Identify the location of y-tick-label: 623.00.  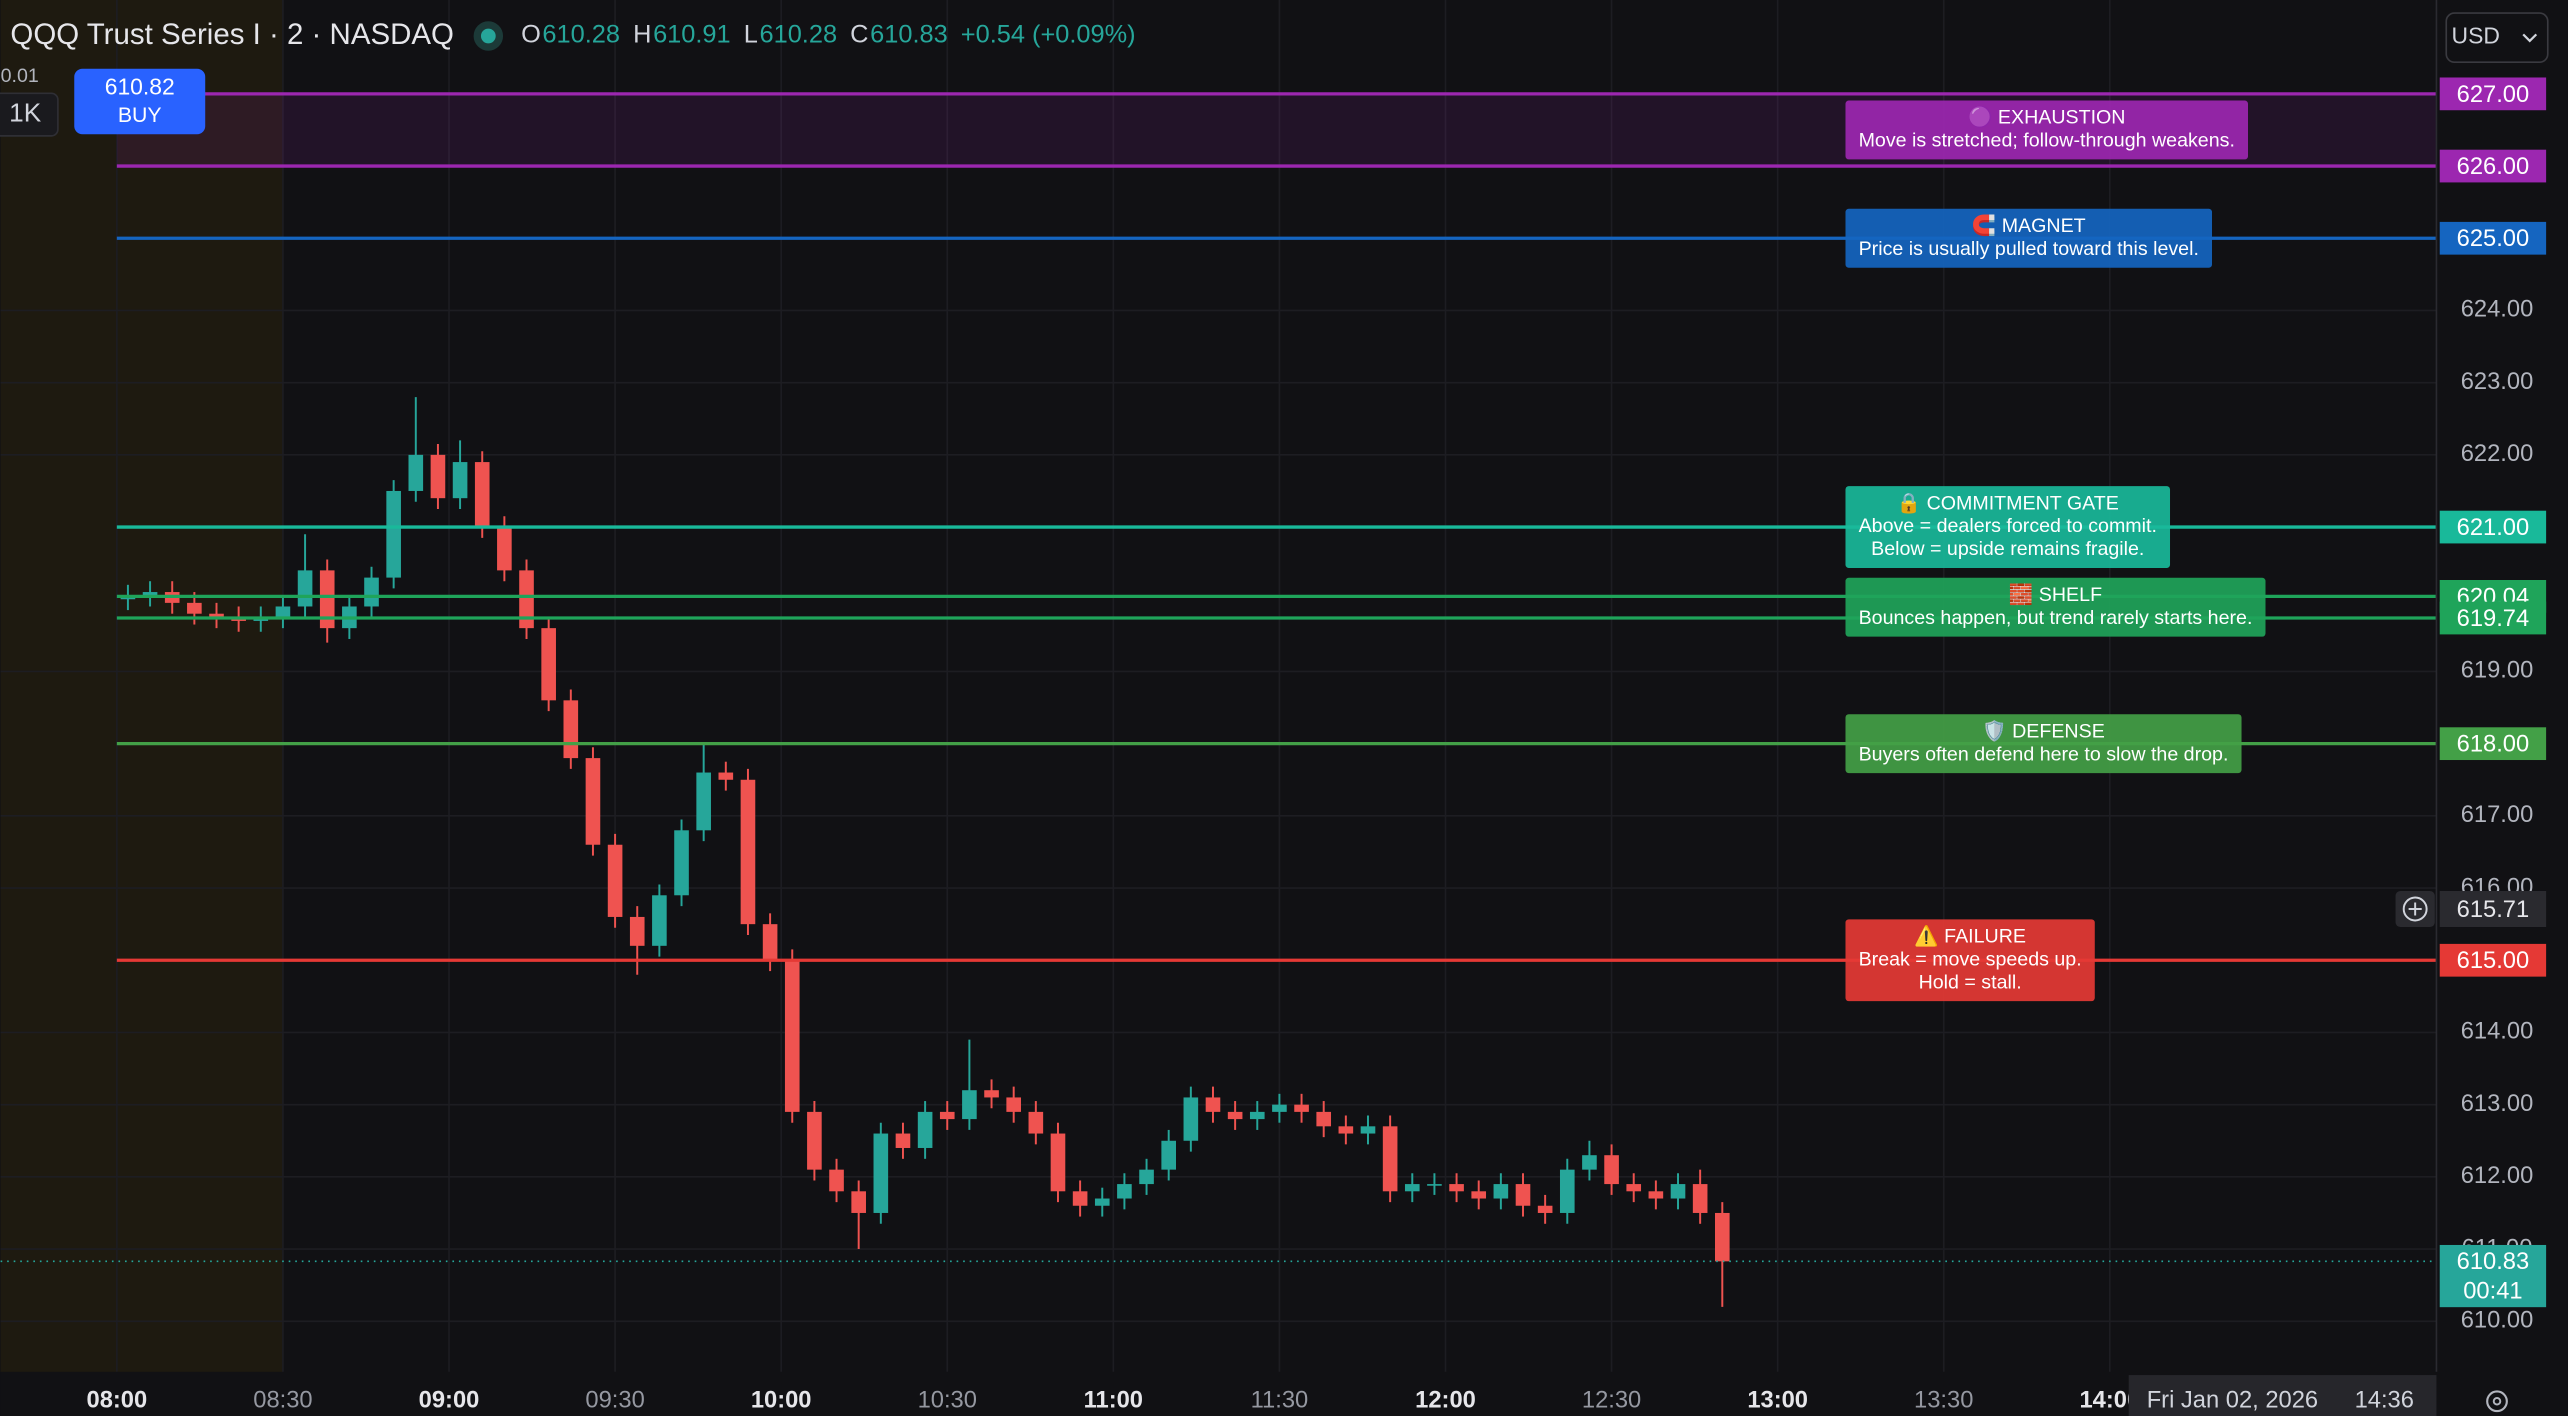
(2497, 382).